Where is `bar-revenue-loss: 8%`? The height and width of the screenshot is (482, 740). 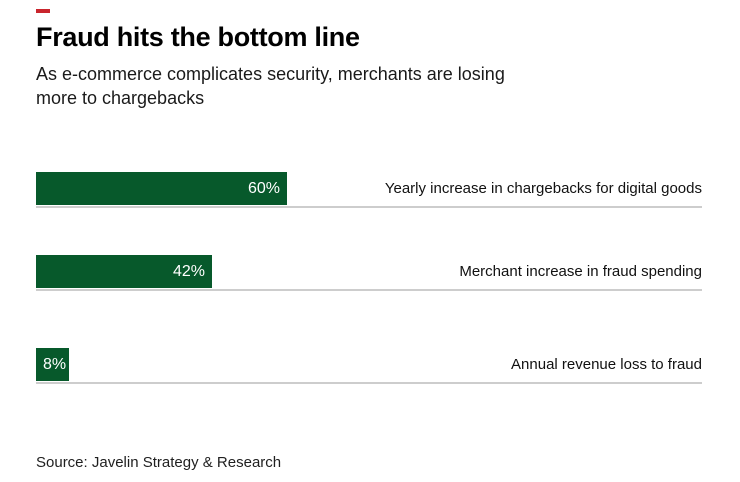 bar-revenue-loss: 8% is located at coordinates (52, 364).